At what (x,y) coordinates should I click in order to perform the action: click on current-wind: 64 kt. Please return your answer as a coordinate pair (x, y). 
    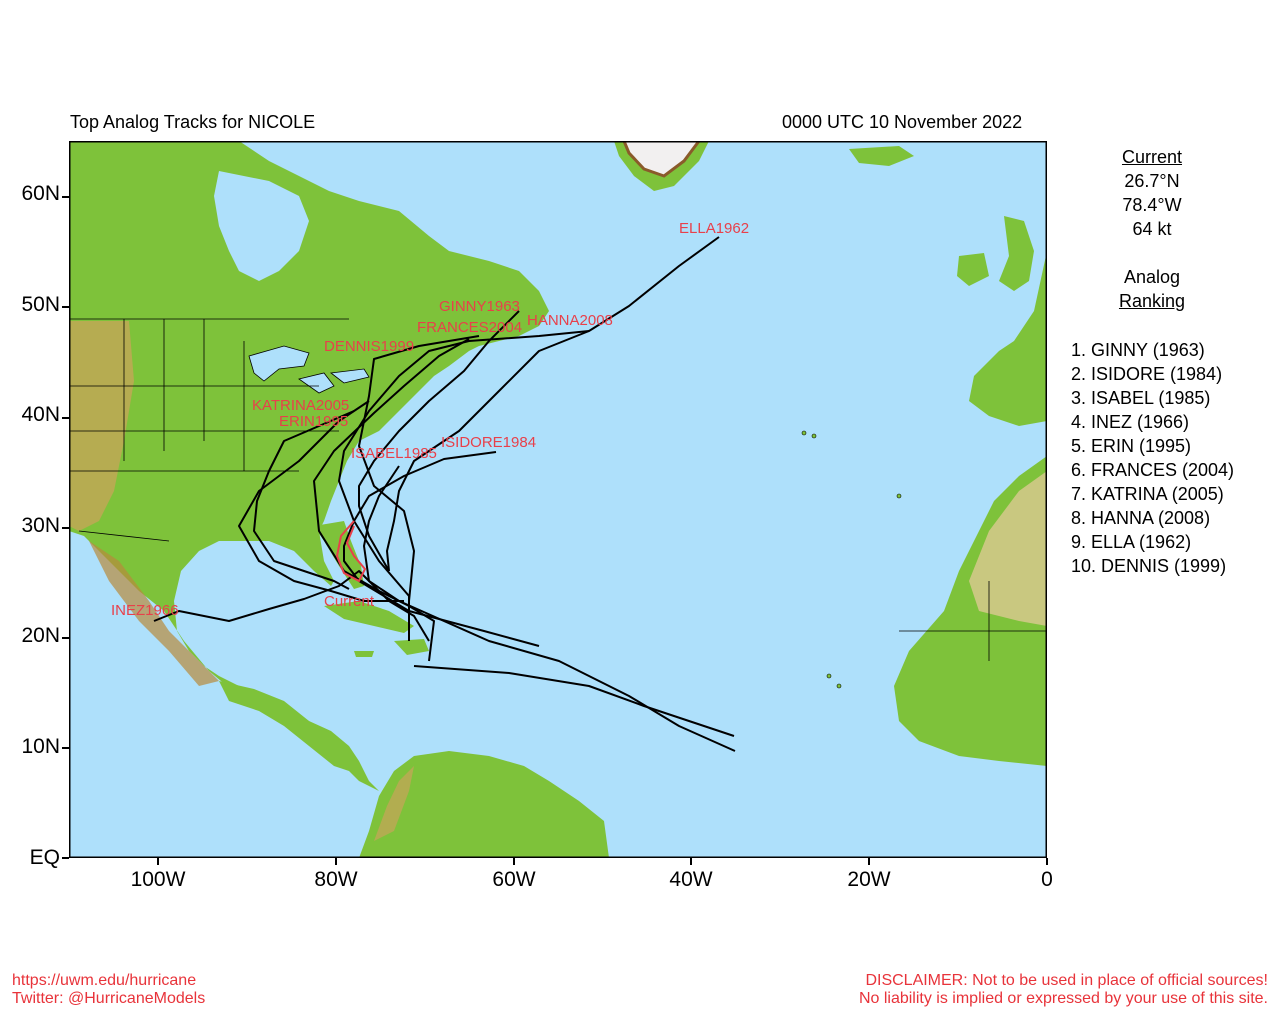
    Looking at the image, I should click on (1152, 229).